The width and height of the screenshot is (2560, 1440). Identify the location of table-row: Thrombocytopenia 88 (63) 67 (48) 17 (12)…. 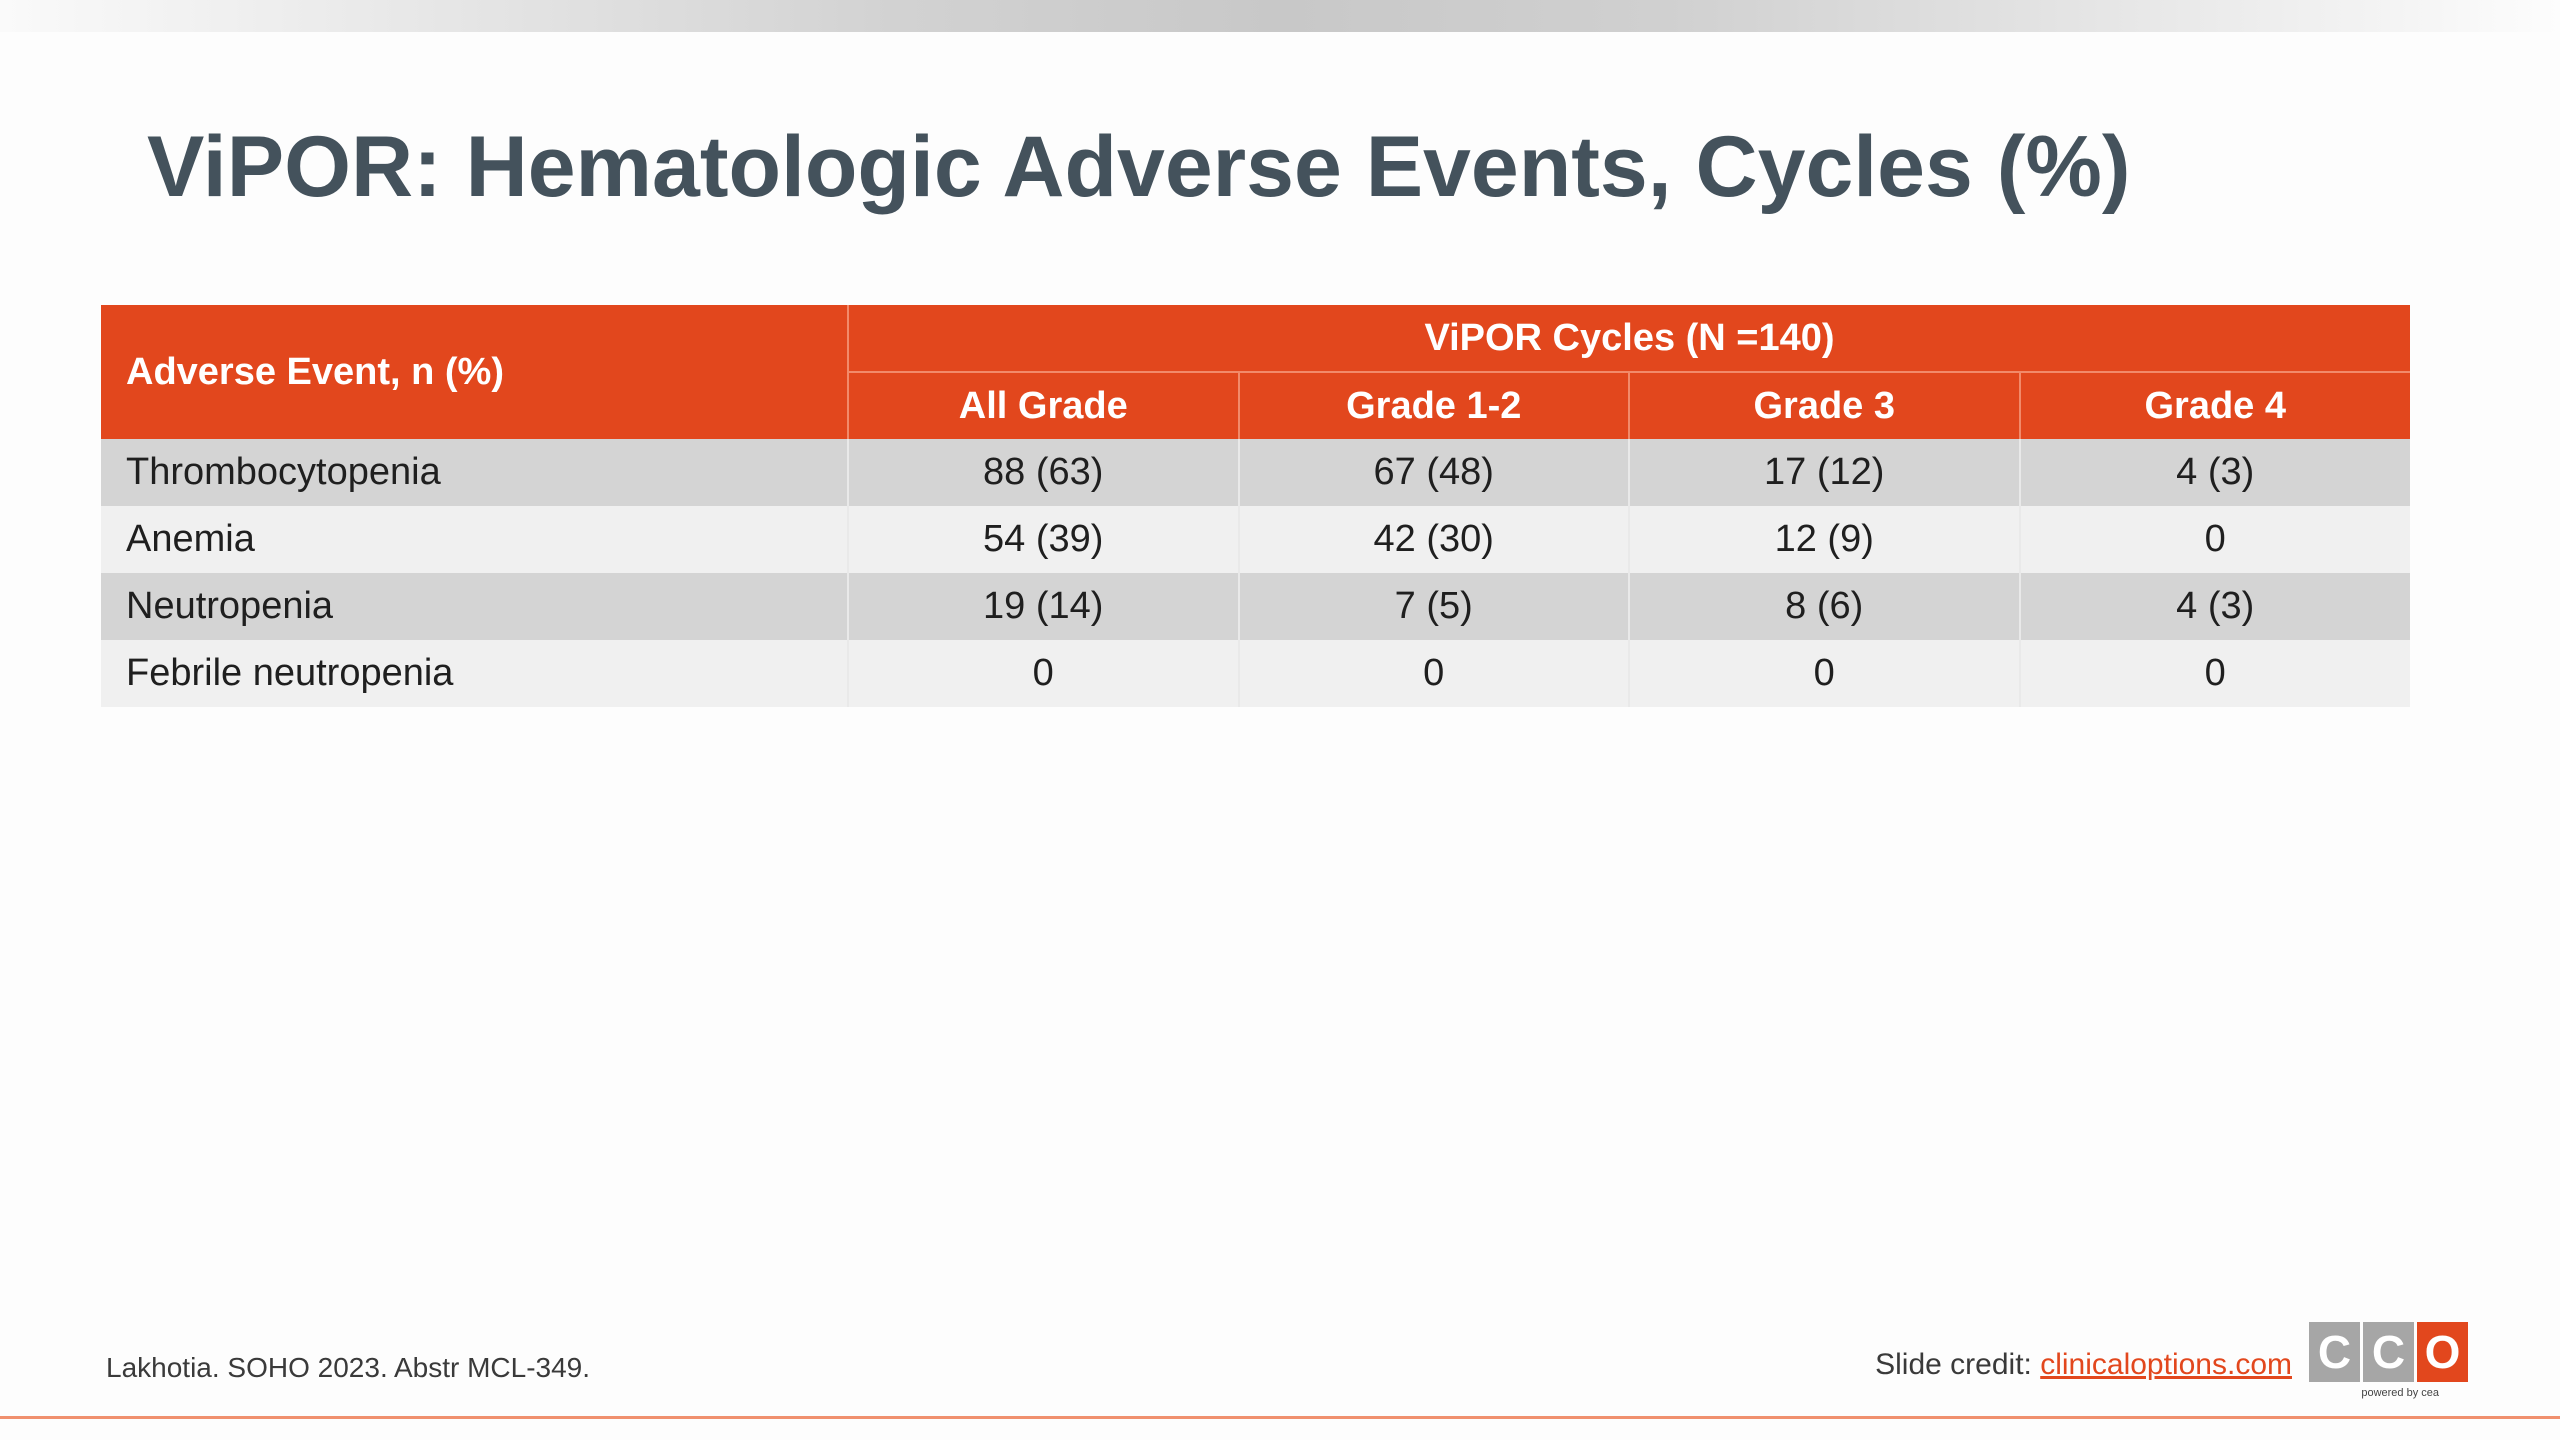
(1255, 472).